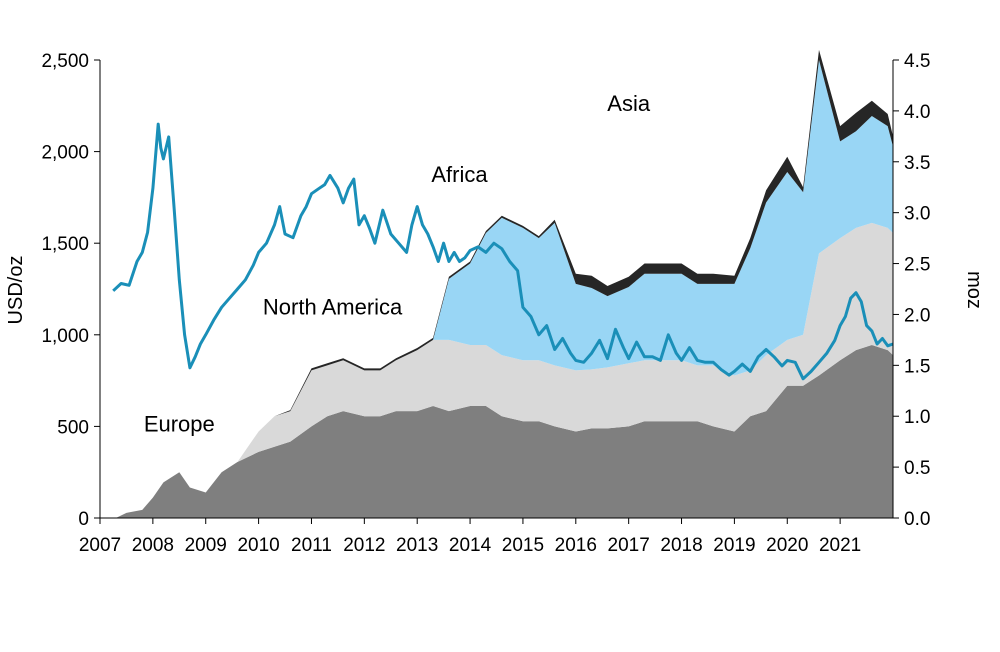 The image size is (1000, 652). Describe the element at coordinates (206, 545) in the screenshot. I see `x-tick-label: 2009` at that location.